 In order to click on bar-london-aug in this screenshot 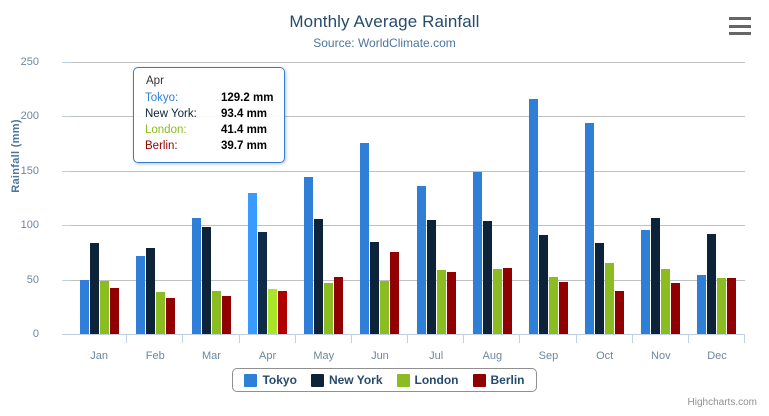, I will do `click(497, 301)`.